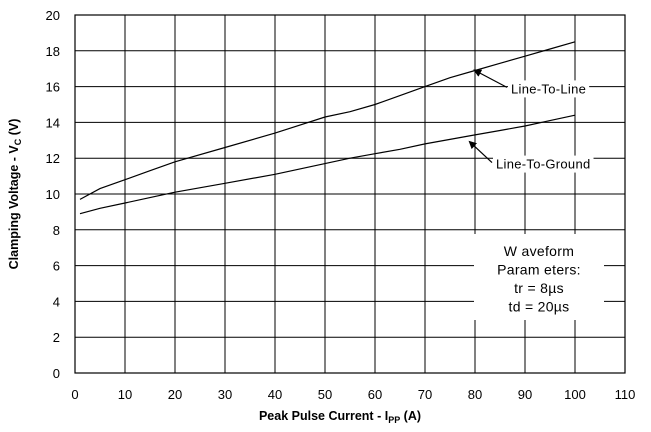 Image resolution: width=651 pixels, height=432 pixels. I want to click on x-axis-title-main: Peak Pulse Current - I, so click(323, 416).